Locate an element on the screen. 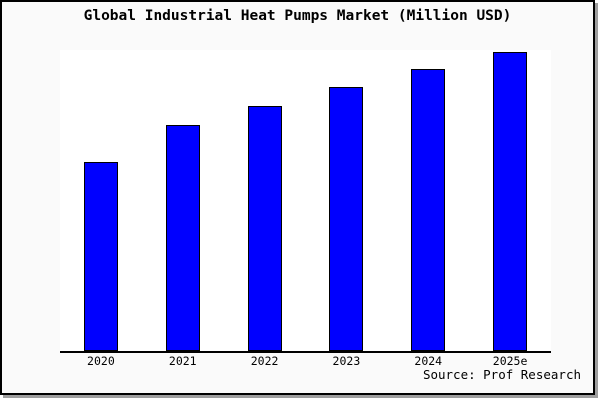  bar-2022 is located at coordinates (264, 228).